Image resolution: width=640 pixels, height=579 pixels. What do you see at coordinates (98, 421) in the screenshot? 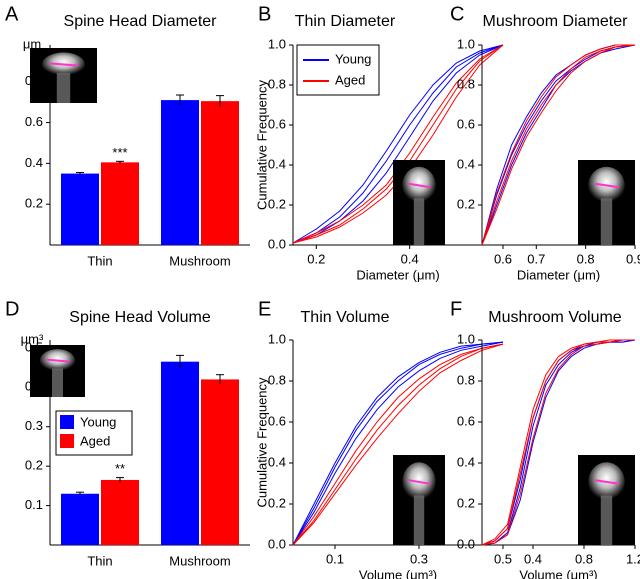
I see `legend-label: Young` at bounding box center [98, 421].